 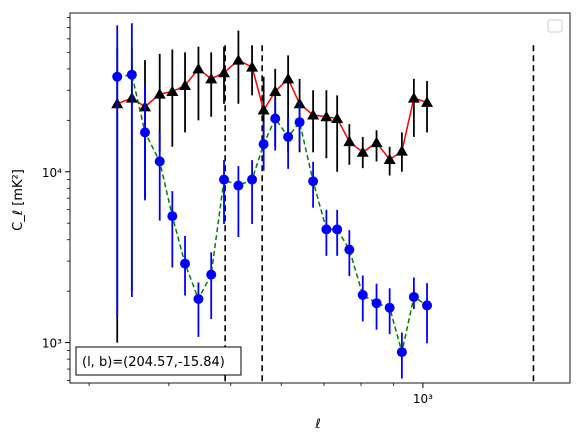 What do you see at coordinates (52, 173) in the screenshot?
I see `y-tick-label: 10⁴` at bounding box center [52, 173].